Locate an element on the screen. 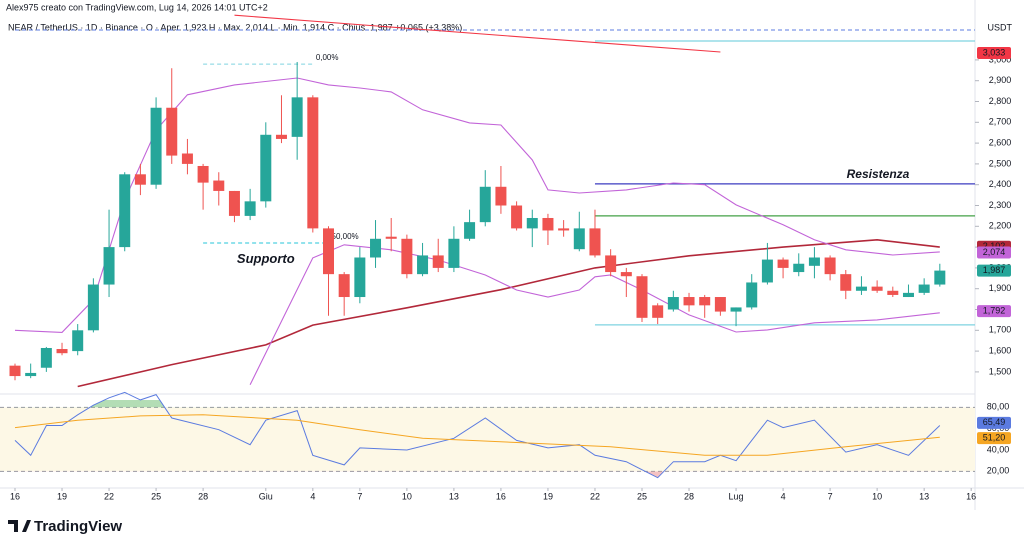 This screenshot has height=546, width=1024. y-tick-label: 2,400 is located at coordinates (1000, 184).